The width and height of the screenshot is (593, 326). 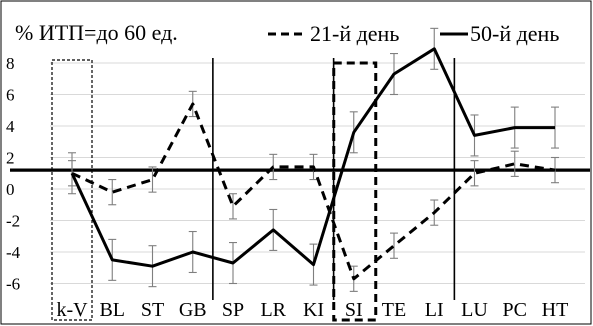 What do you see at coordinates (193, 310) in the screenshot?
I see `x-tick-label-GB: GB` at bounding box center [193, 310].